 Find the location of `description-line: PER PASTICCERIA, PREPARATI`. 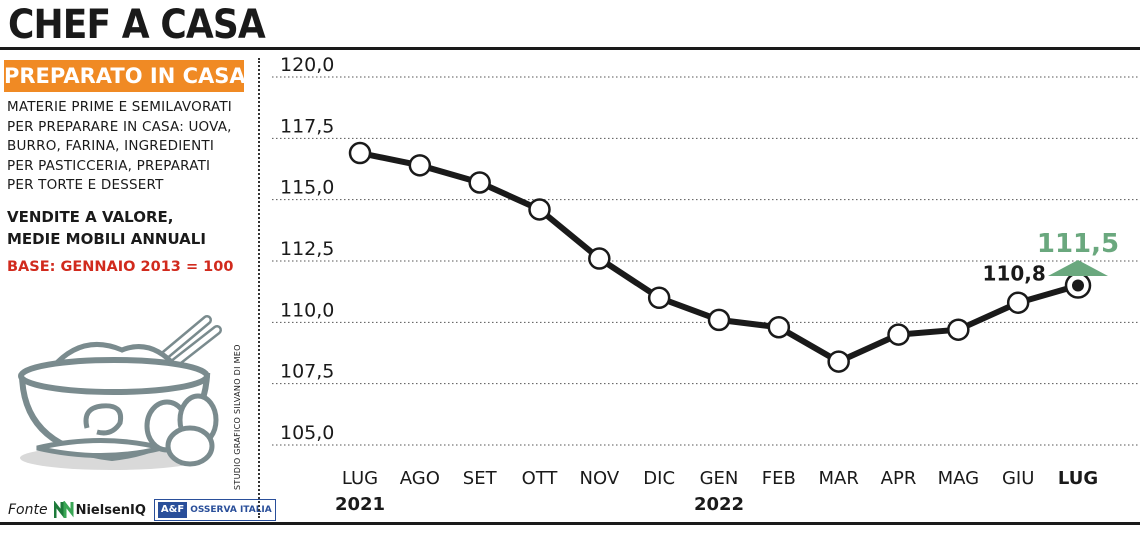

description-line: PER PASTICCERIA, PREPARATI is located at coordinates (109, 165).